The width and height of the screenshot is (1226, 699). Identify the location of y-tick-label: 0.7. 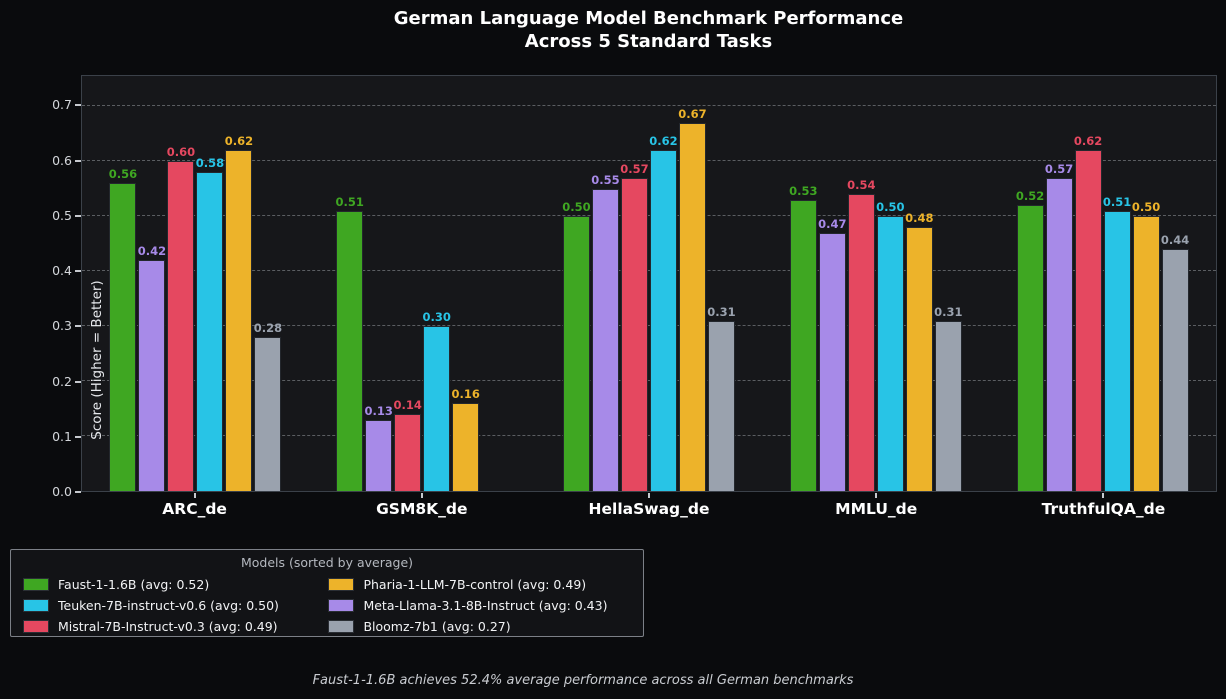
(62, 105).